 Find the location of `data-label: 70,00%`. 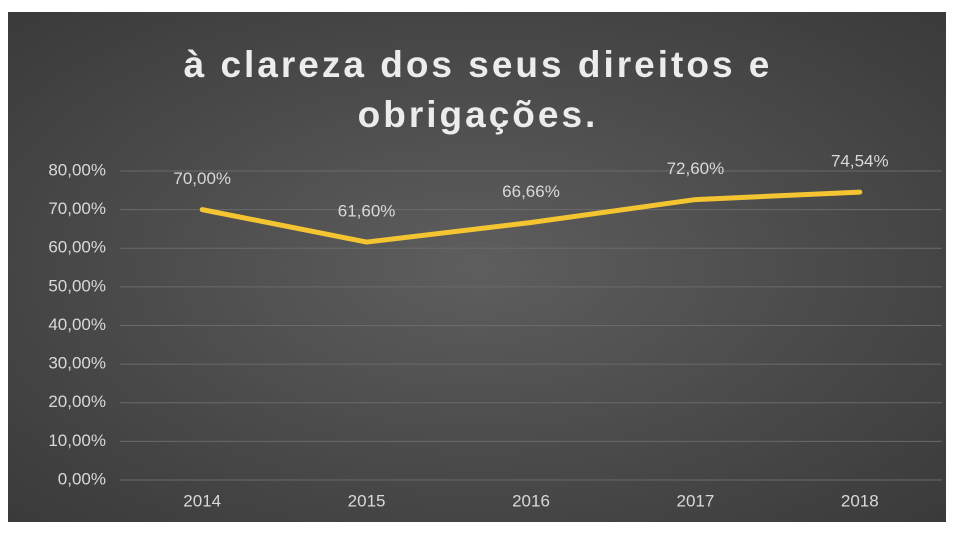

data-label: 70,00% is located at coordinates (202, 178).